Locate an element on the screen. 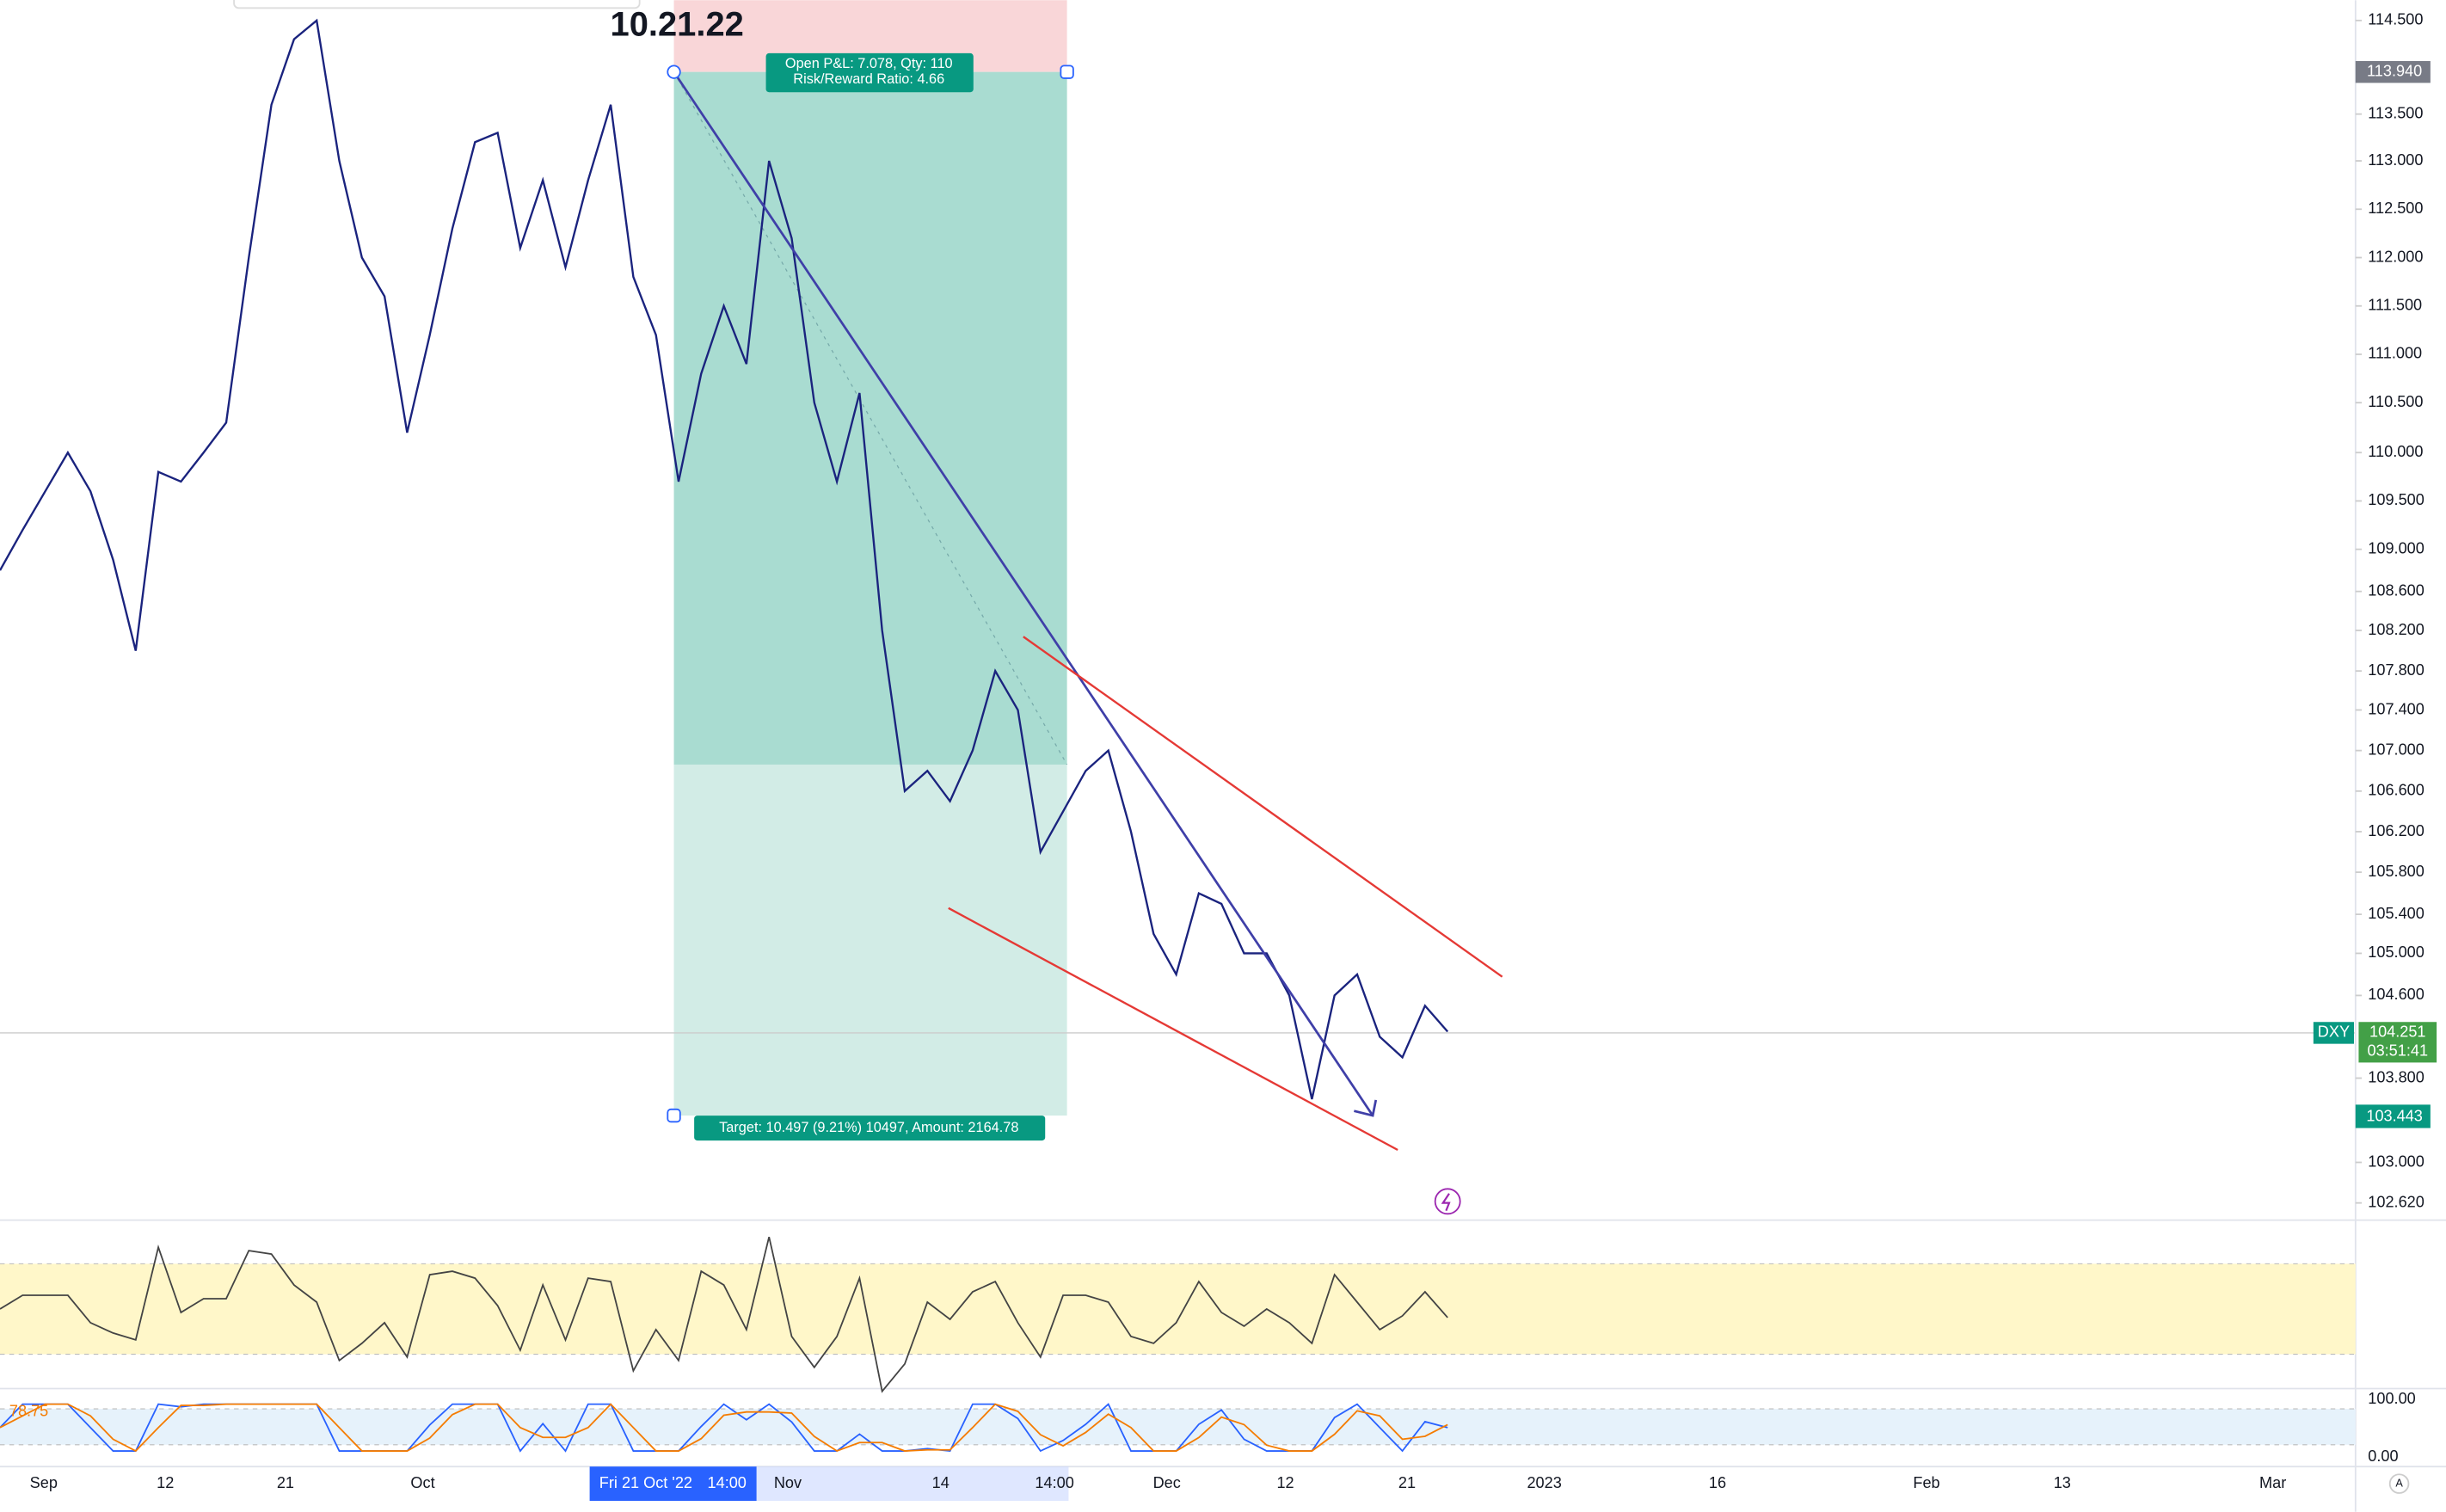 The width and height of the screenshot is (2446, 1512). cursor-date is located at coordinates (673, 1484).